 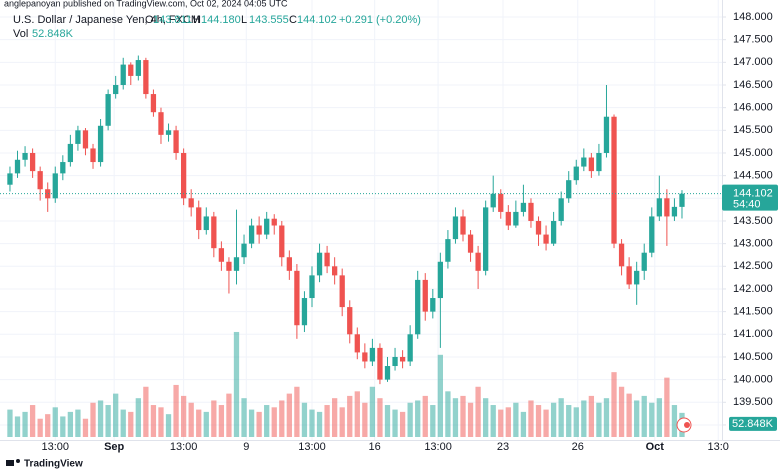 What do you see at coordinates (317, 20) in the screenshot?
I see `legend-value: 144.102` at bounding box center [317, 20].